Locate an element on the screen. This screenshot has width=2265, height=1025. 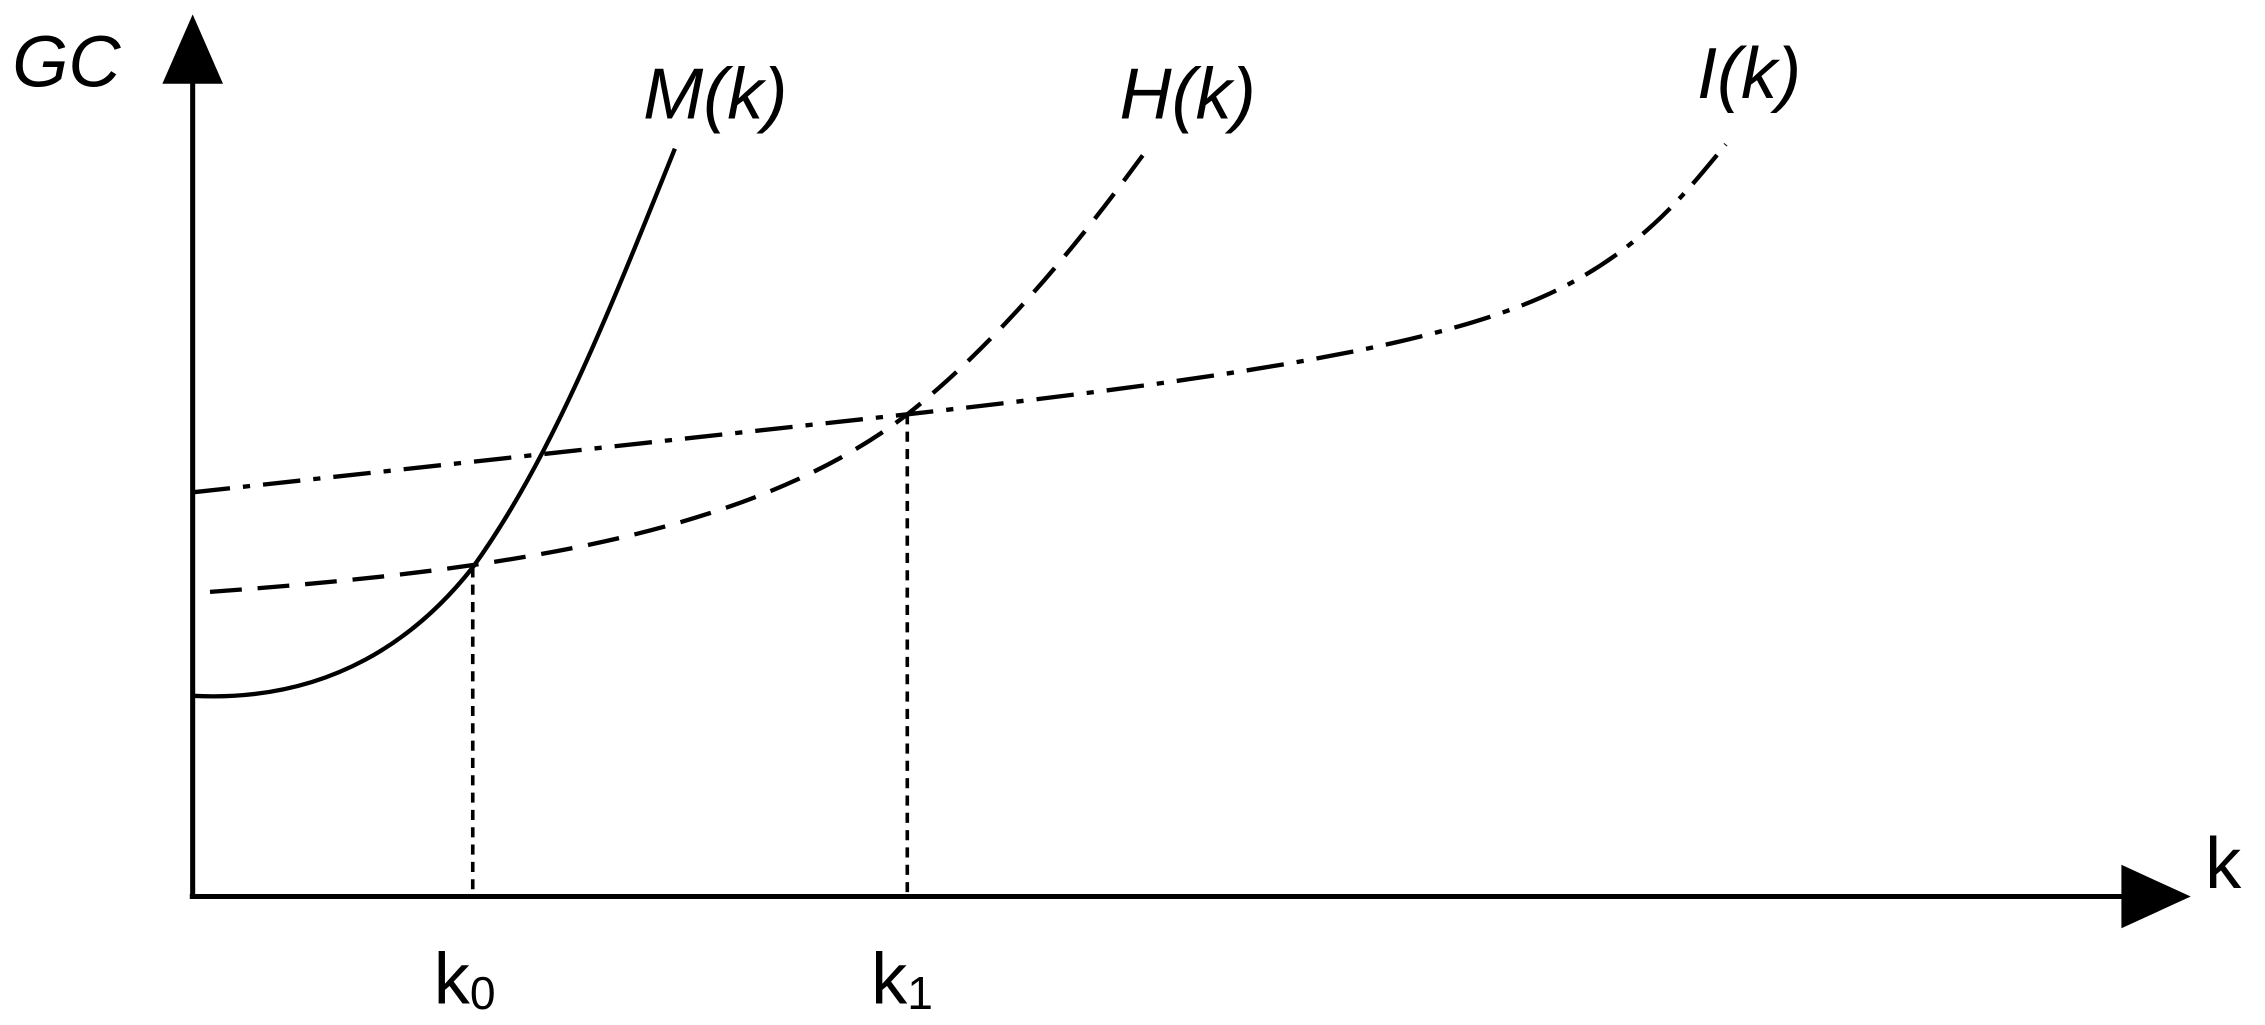
point-sub: 1 is located at coordinates (920, 993).